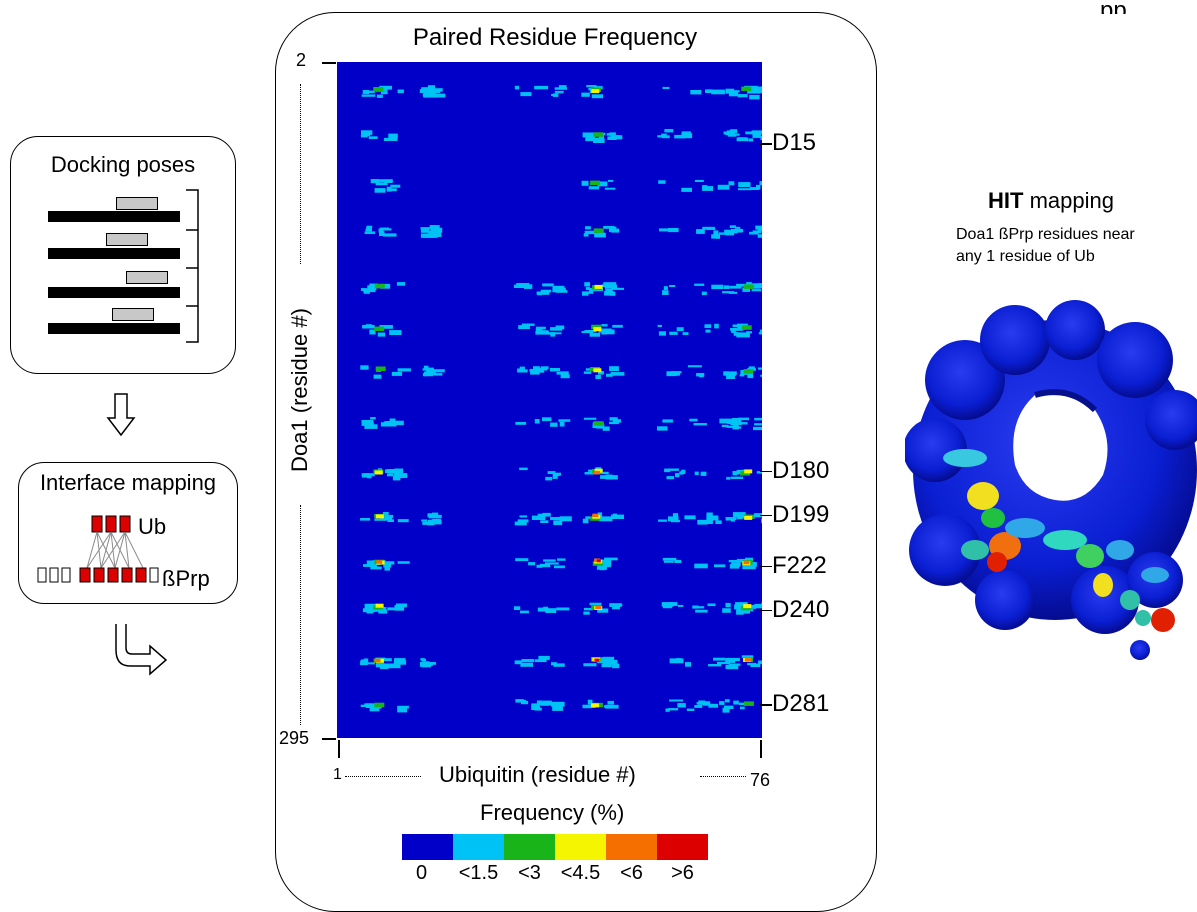  Describe the element at coordinates (195, 265) in the screenshot. I see `docking-bracket` at that location.